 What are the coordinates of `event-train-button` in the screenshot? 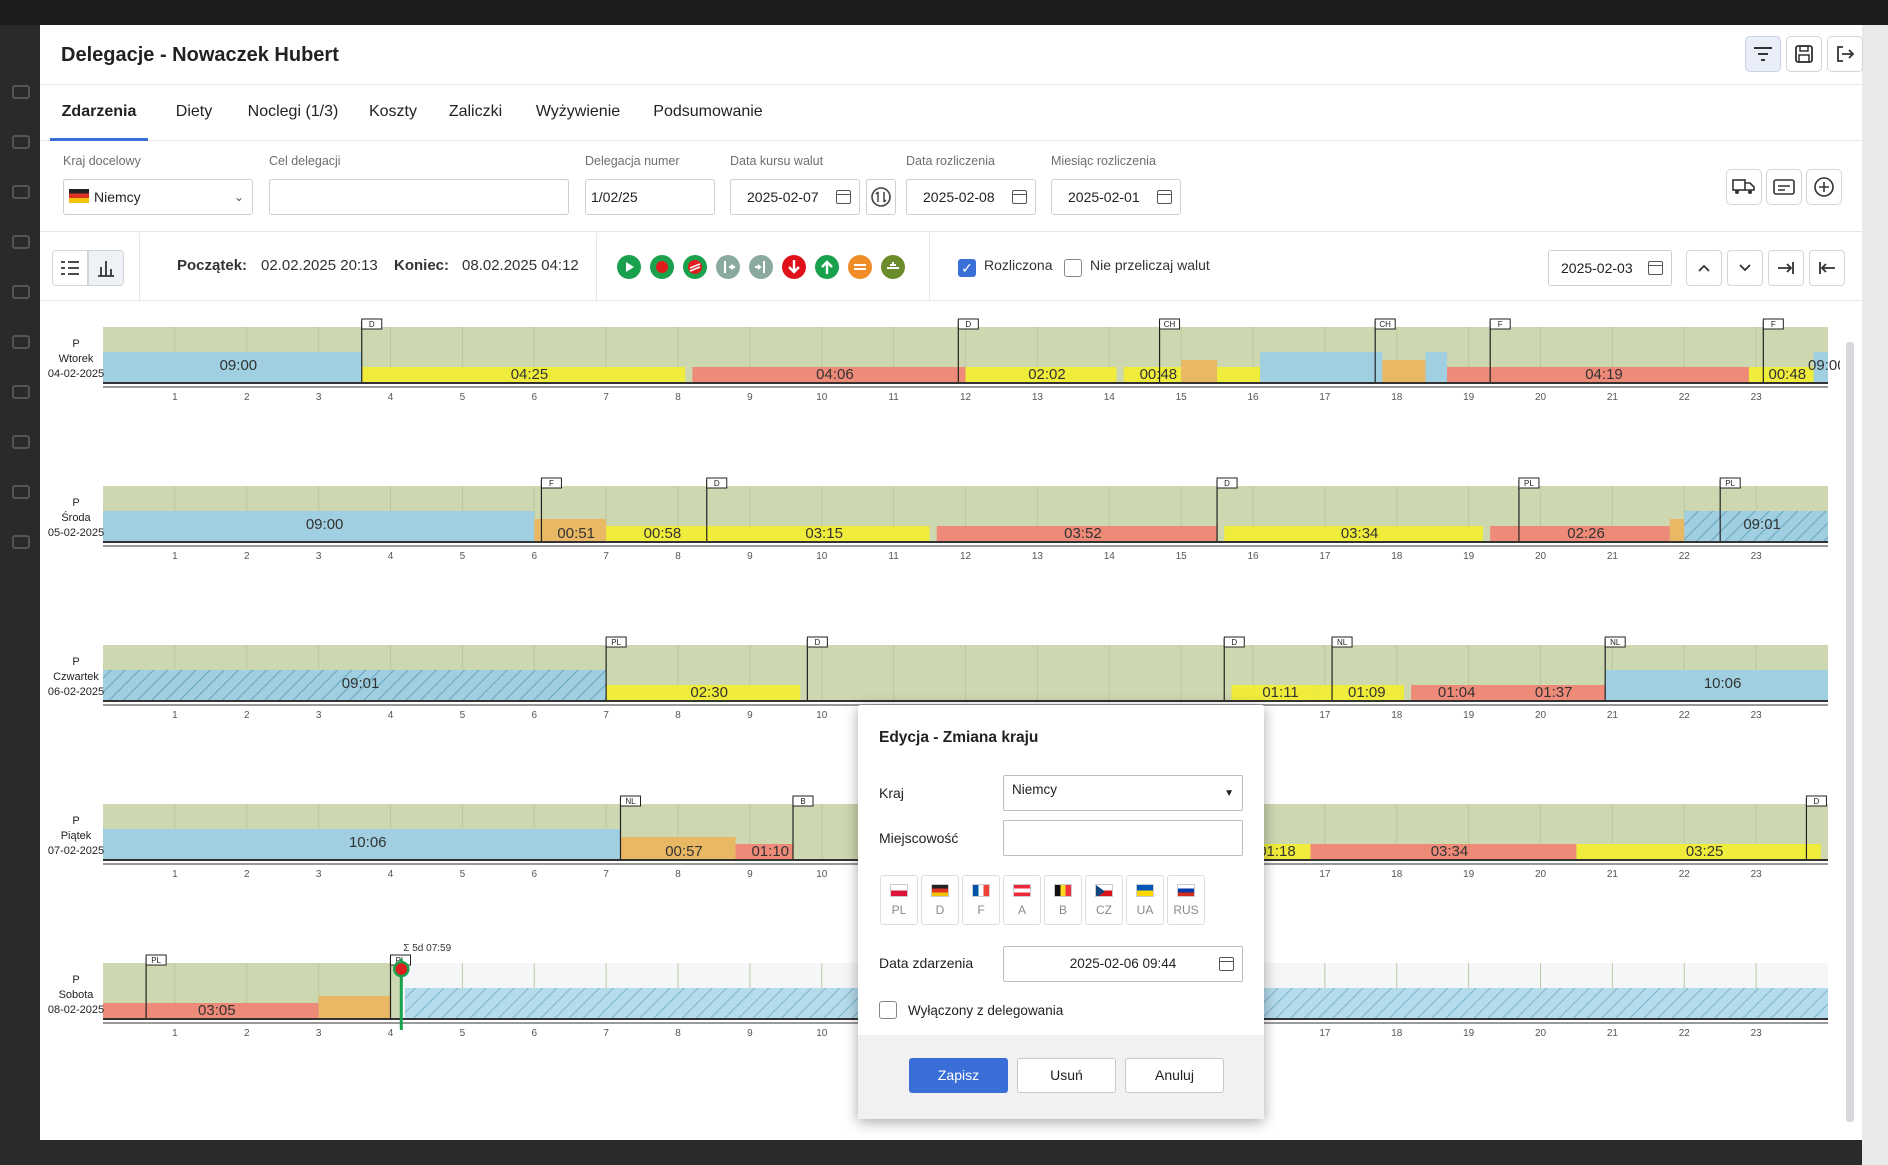 It's located at (893, 267).